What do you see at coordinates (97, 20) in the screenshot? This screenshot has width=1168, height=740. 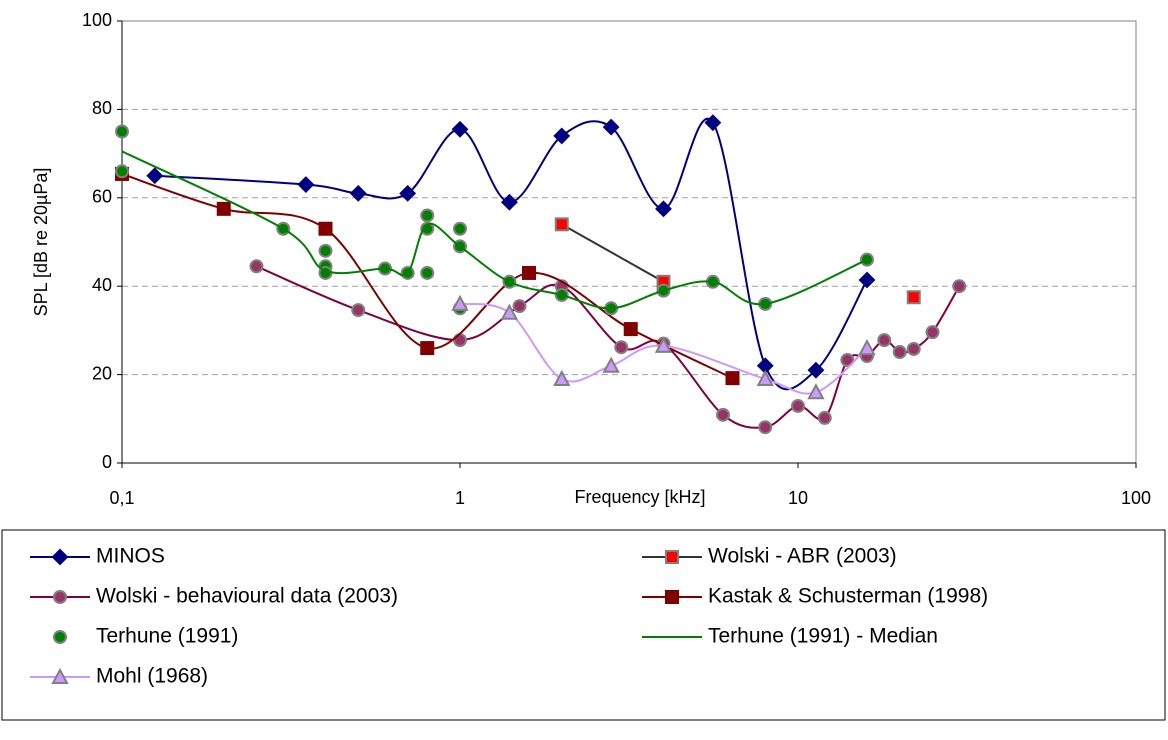 I see `y-tick-label: 100` at bounding box center [97, 20].